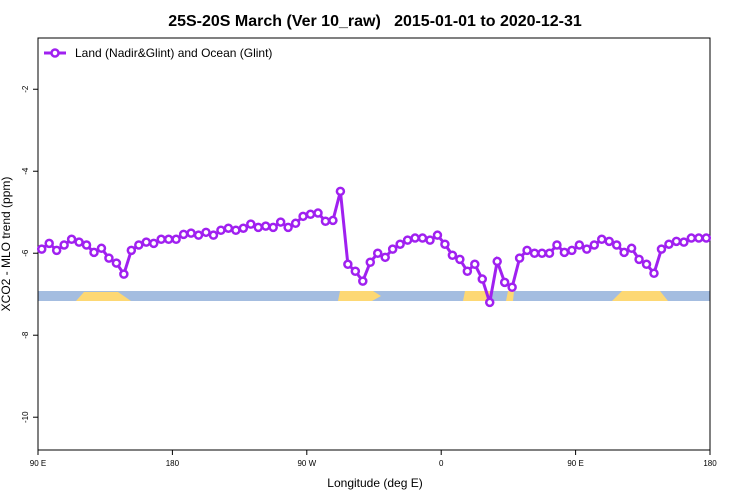  Describe the element at coordinates (25, 253) in the screenshot. I see `y-tick-label: -6` at that location.